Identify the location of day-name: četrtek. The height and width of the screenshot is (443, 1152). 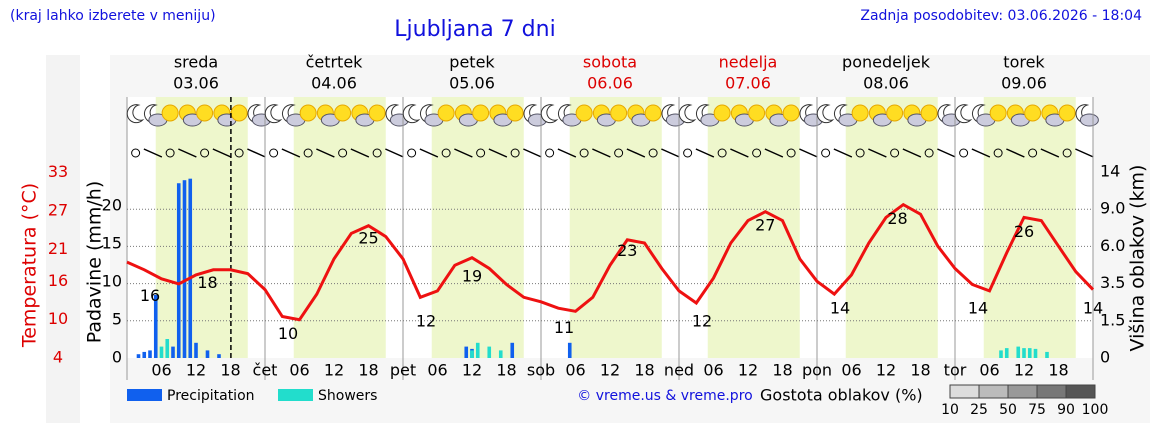
(335, 62).